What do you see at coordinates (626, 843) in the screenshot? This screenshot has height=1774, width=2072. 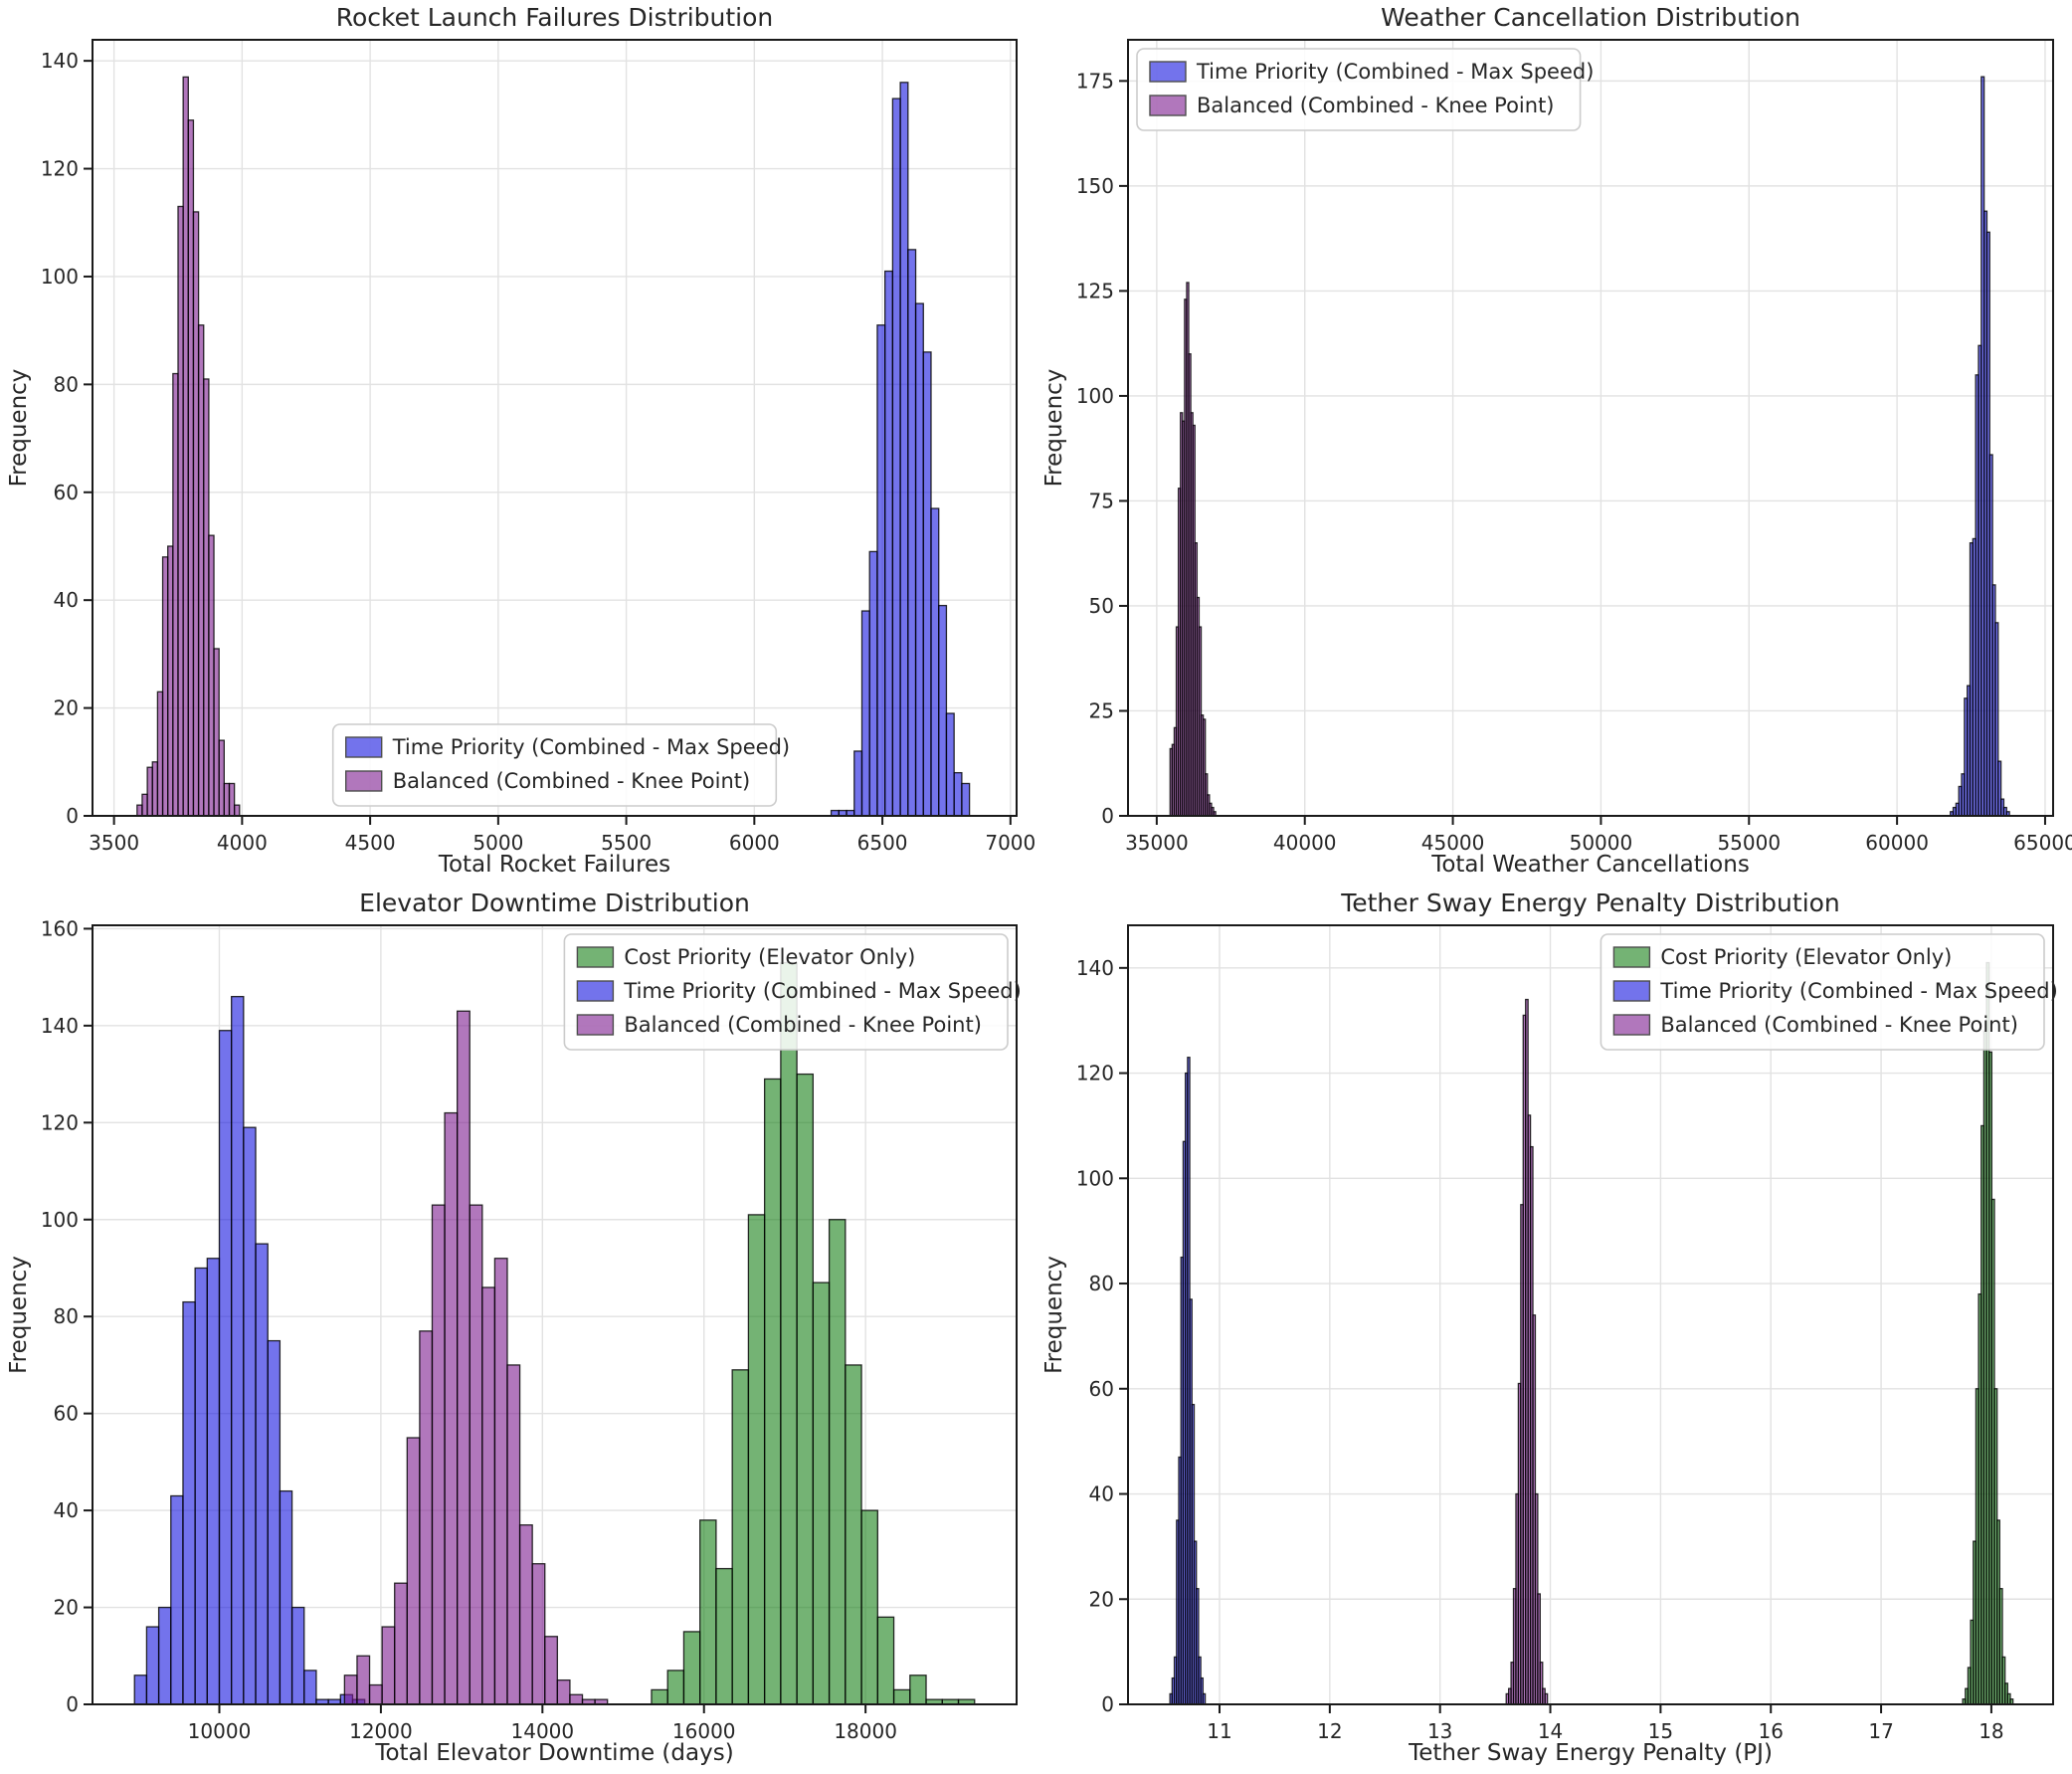 I see `x-tick-label: 5500` at bounding box center [626, 843].